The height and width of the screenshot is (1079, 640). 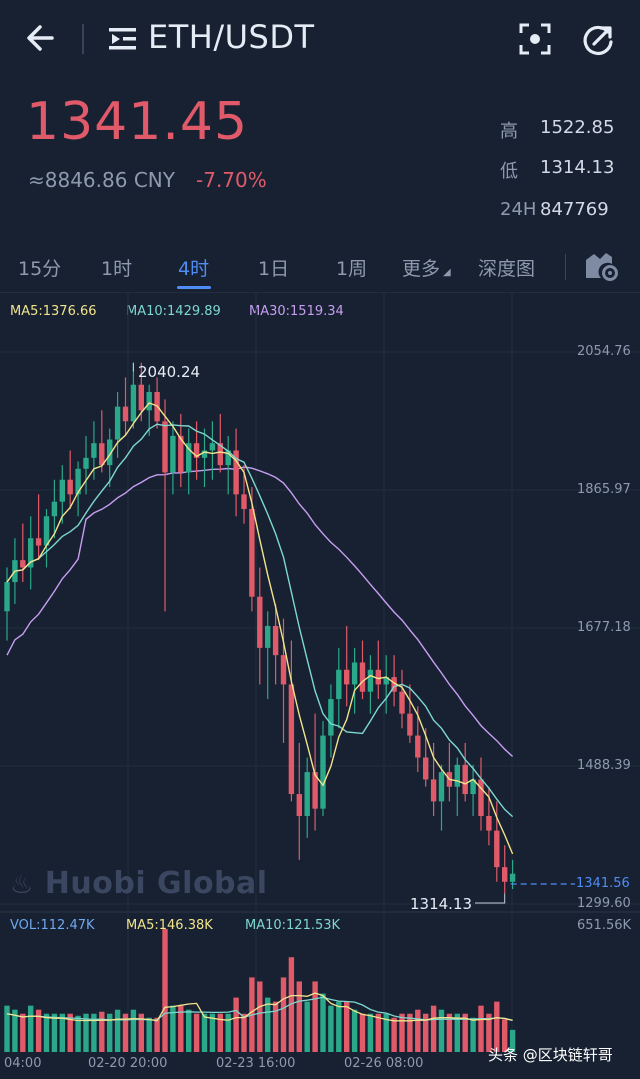 I want to click on flame-logo-icon: ♨, so click(x=22, y=885).